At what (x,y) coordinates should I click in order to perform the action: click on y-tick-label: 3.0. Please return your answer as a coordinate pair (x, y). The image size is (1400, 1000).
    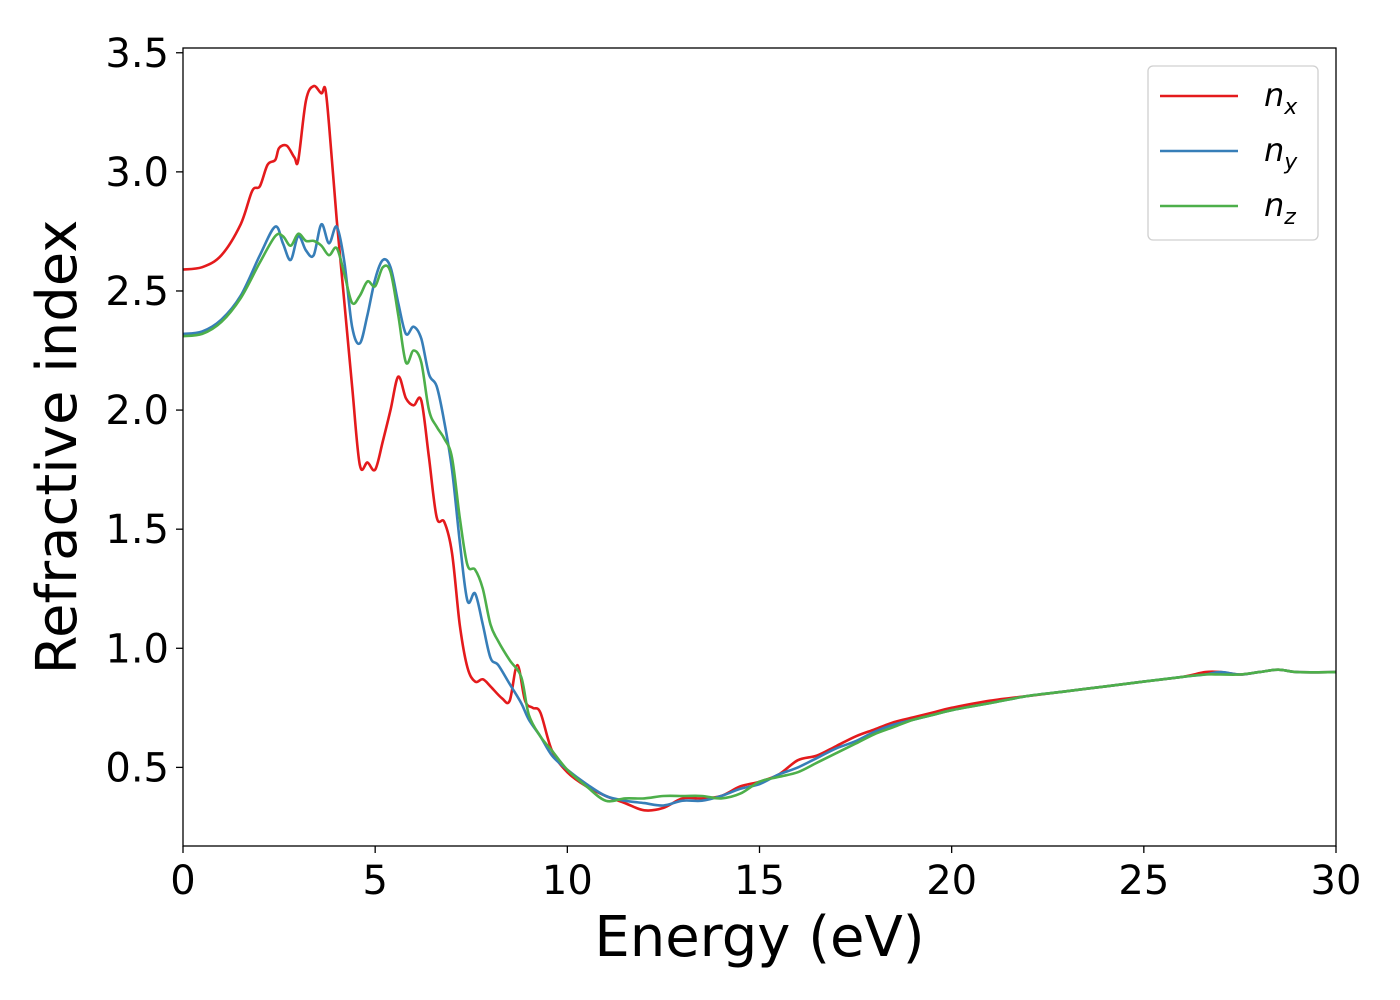
    Looking at the image, I should click on (137, 173).